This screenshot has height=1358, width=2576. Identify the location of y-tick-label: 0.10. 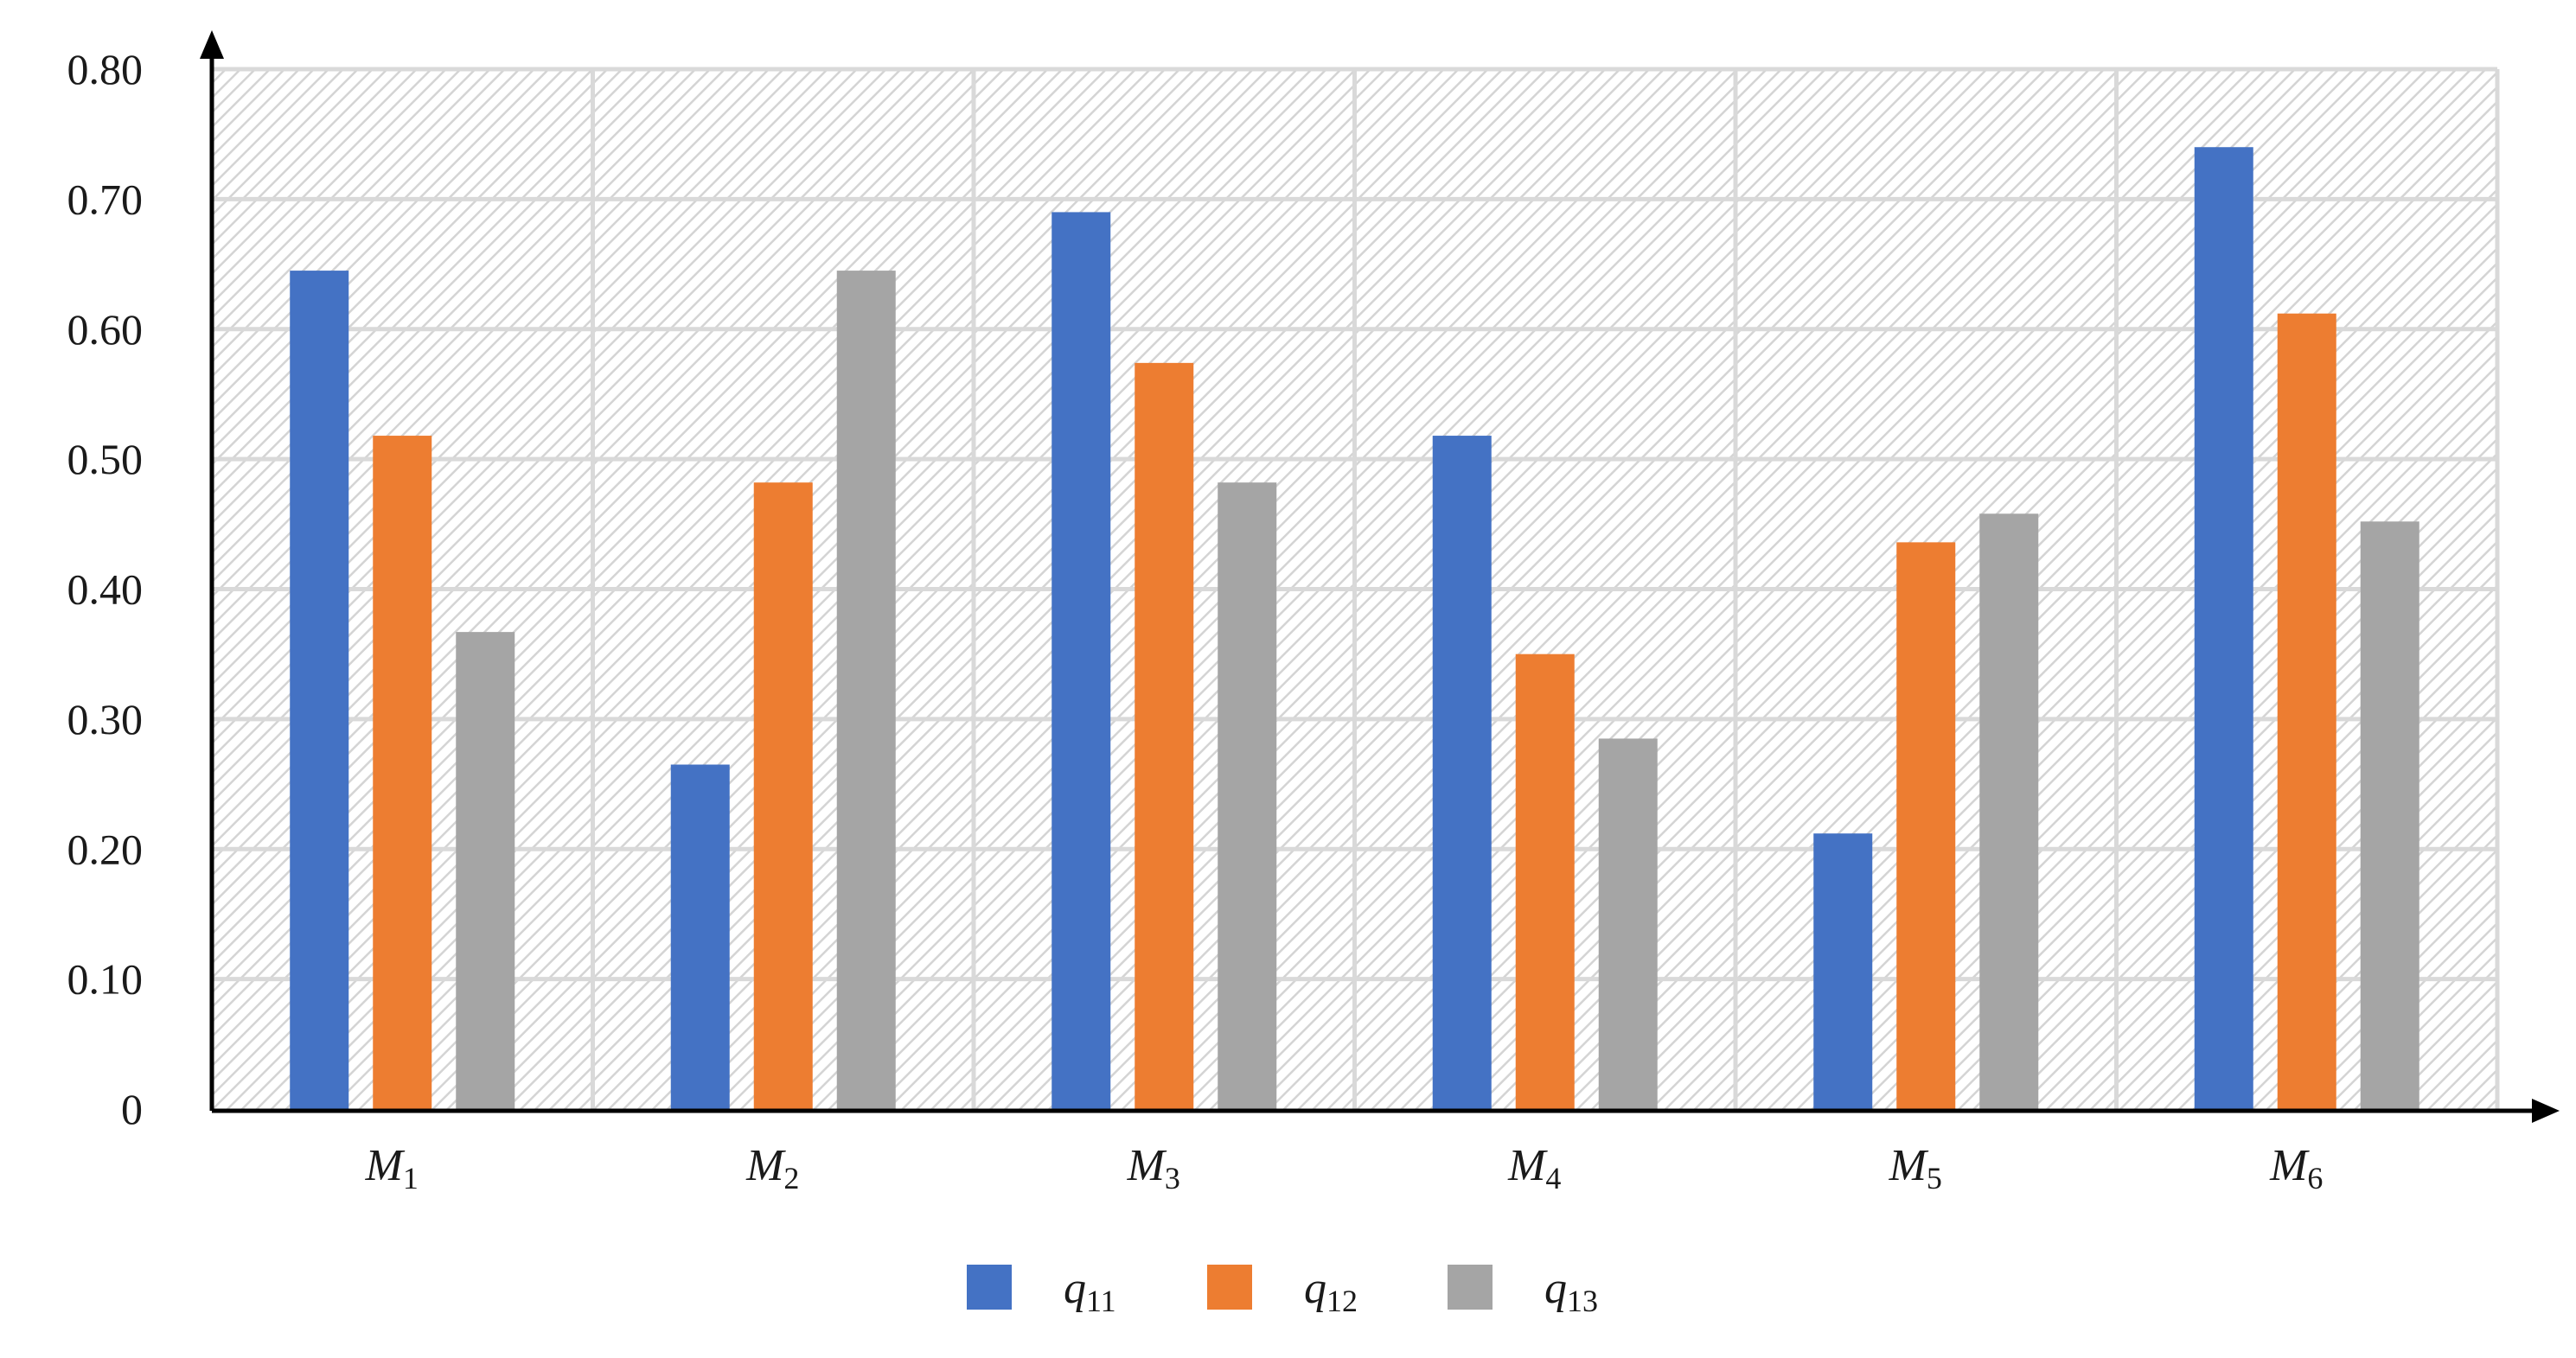
(106, 979).